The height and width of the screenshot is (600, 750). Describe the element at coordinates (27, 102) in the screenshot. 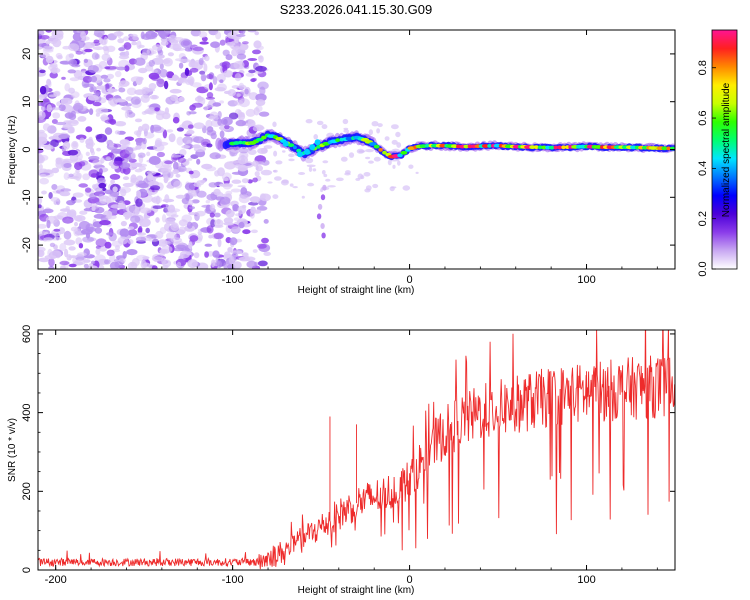

I see `y-tick-label: 10` at that location.